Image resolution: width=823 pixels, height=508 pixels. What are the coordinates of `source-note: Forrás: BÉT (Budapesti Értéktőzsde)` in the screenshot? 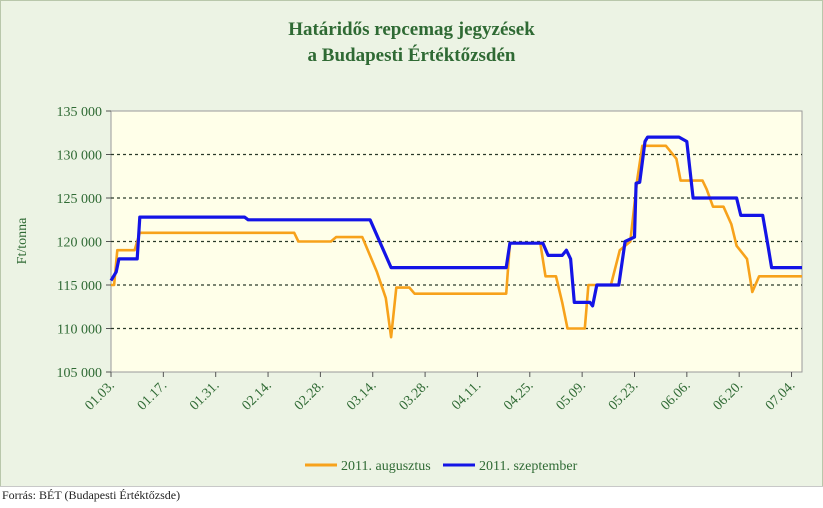 It's located at (91, 495).